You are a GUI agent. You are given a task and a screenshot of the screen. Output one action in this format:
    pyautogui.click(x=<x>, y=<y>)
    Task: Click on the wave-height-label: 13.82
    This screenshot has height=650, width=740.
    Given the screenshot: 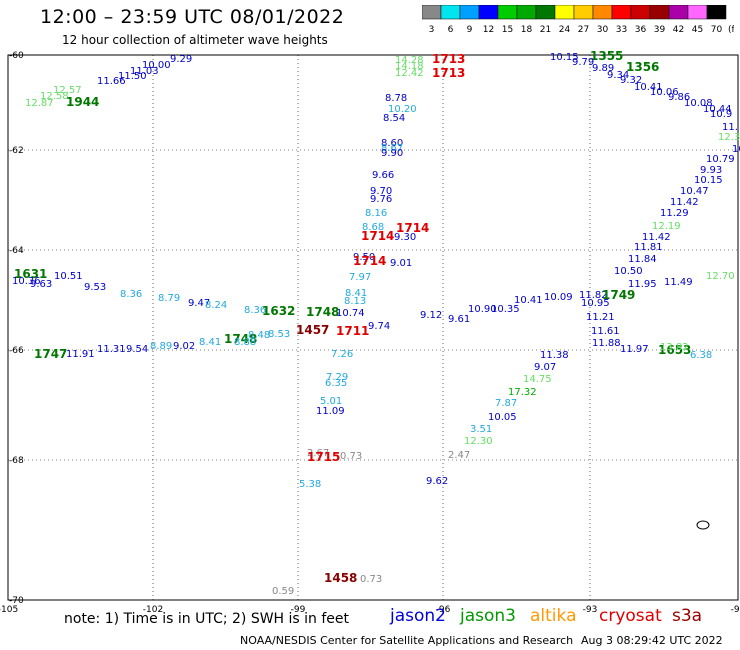 What is the action you would take?
    pyautogui.click(x=674, y=347)
    